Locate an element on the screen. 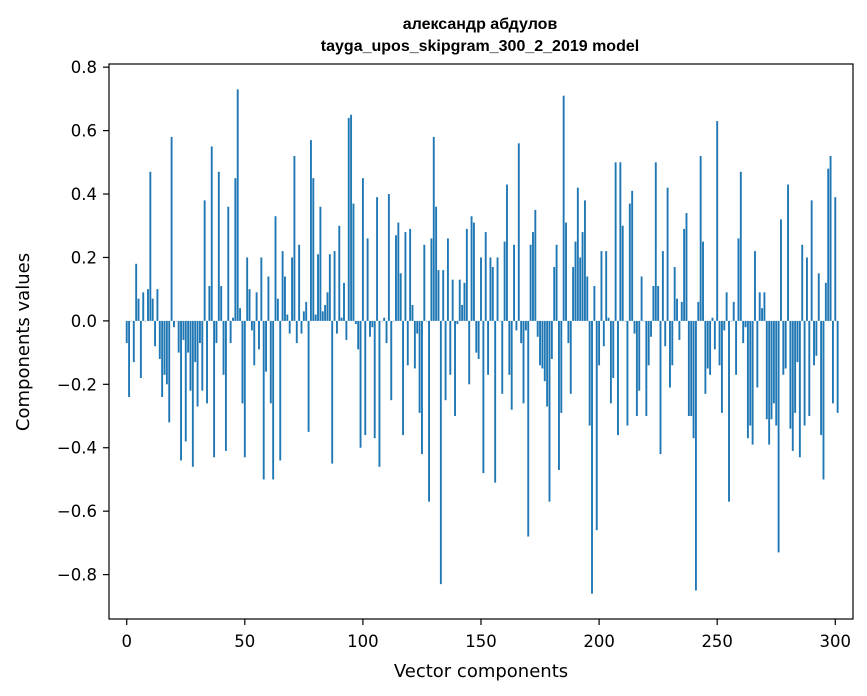 This screenshot has height=696, width=867. y-tick-label: 0.8 is located at coordinates (84, 67).